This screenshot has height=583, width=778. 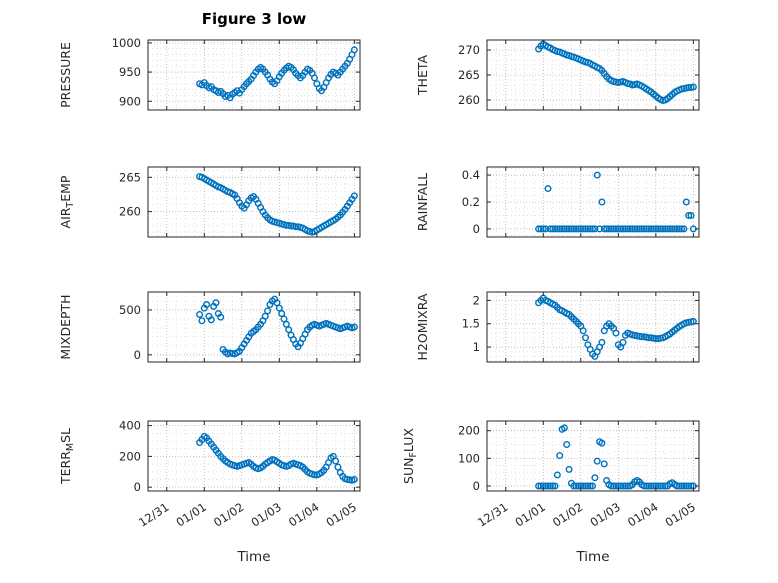 I want to click on y-axis-label: RAINFALL, so click(x=422, y=202).